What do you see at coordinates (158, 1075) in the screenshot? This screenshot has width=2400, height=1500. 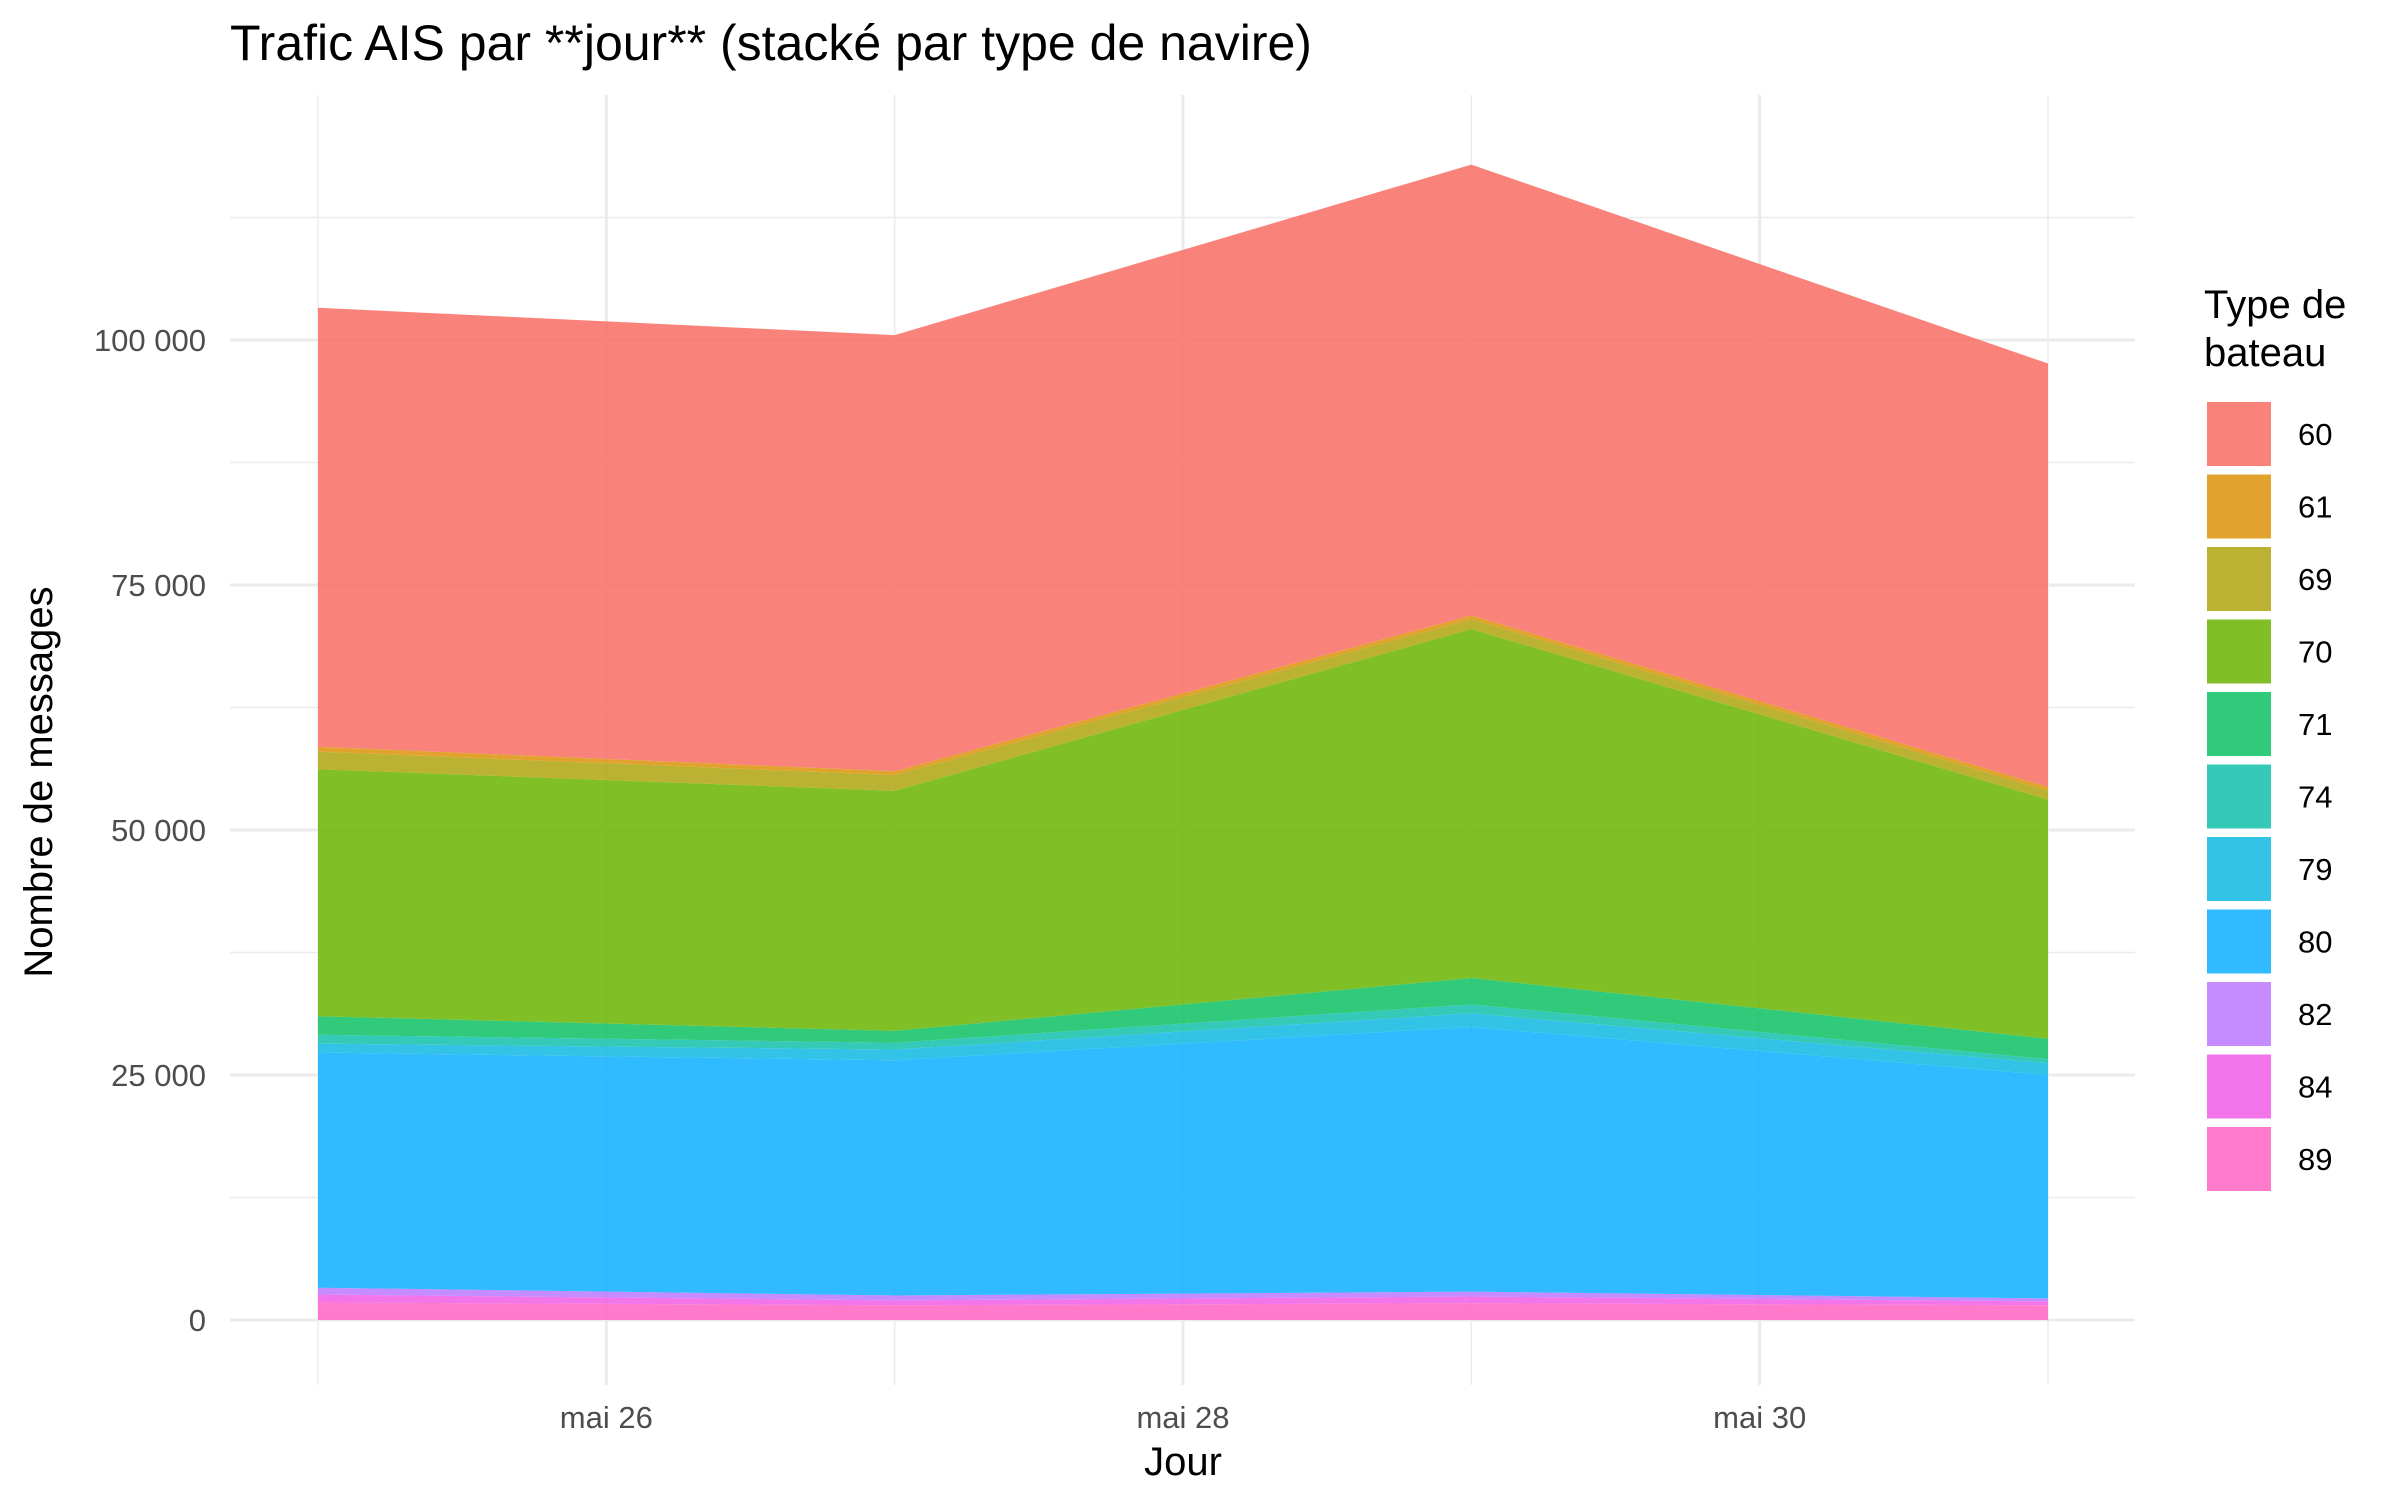 I see `y-tick-label: 25 000` at bounding box center [158, 1075].